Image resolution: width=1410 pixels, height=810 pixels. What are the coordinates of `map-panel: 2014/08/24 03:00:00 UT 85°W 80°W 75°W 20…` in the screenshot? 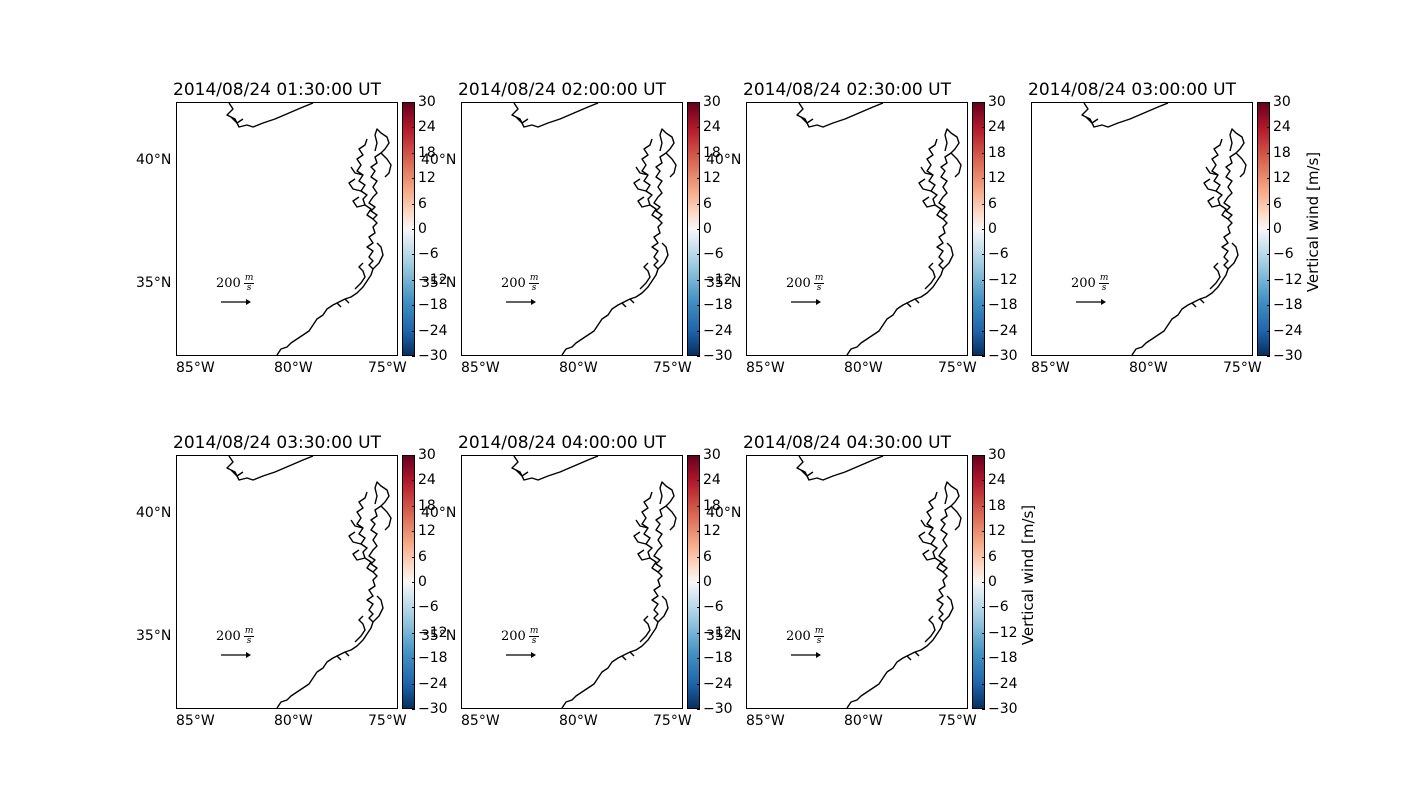 It's located at (1179, 228).